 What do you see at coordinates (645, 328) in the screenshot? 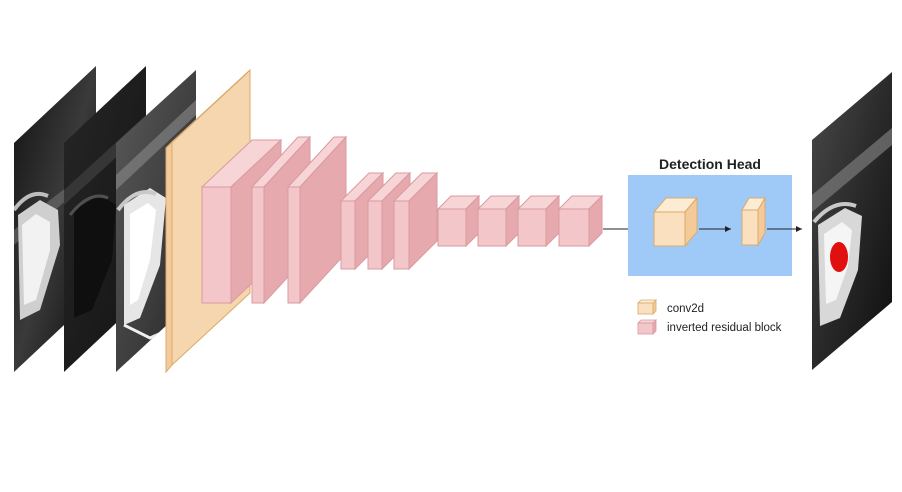
I see `legend-swatch-inverted-residual-block` at bounding box center [645, 328].